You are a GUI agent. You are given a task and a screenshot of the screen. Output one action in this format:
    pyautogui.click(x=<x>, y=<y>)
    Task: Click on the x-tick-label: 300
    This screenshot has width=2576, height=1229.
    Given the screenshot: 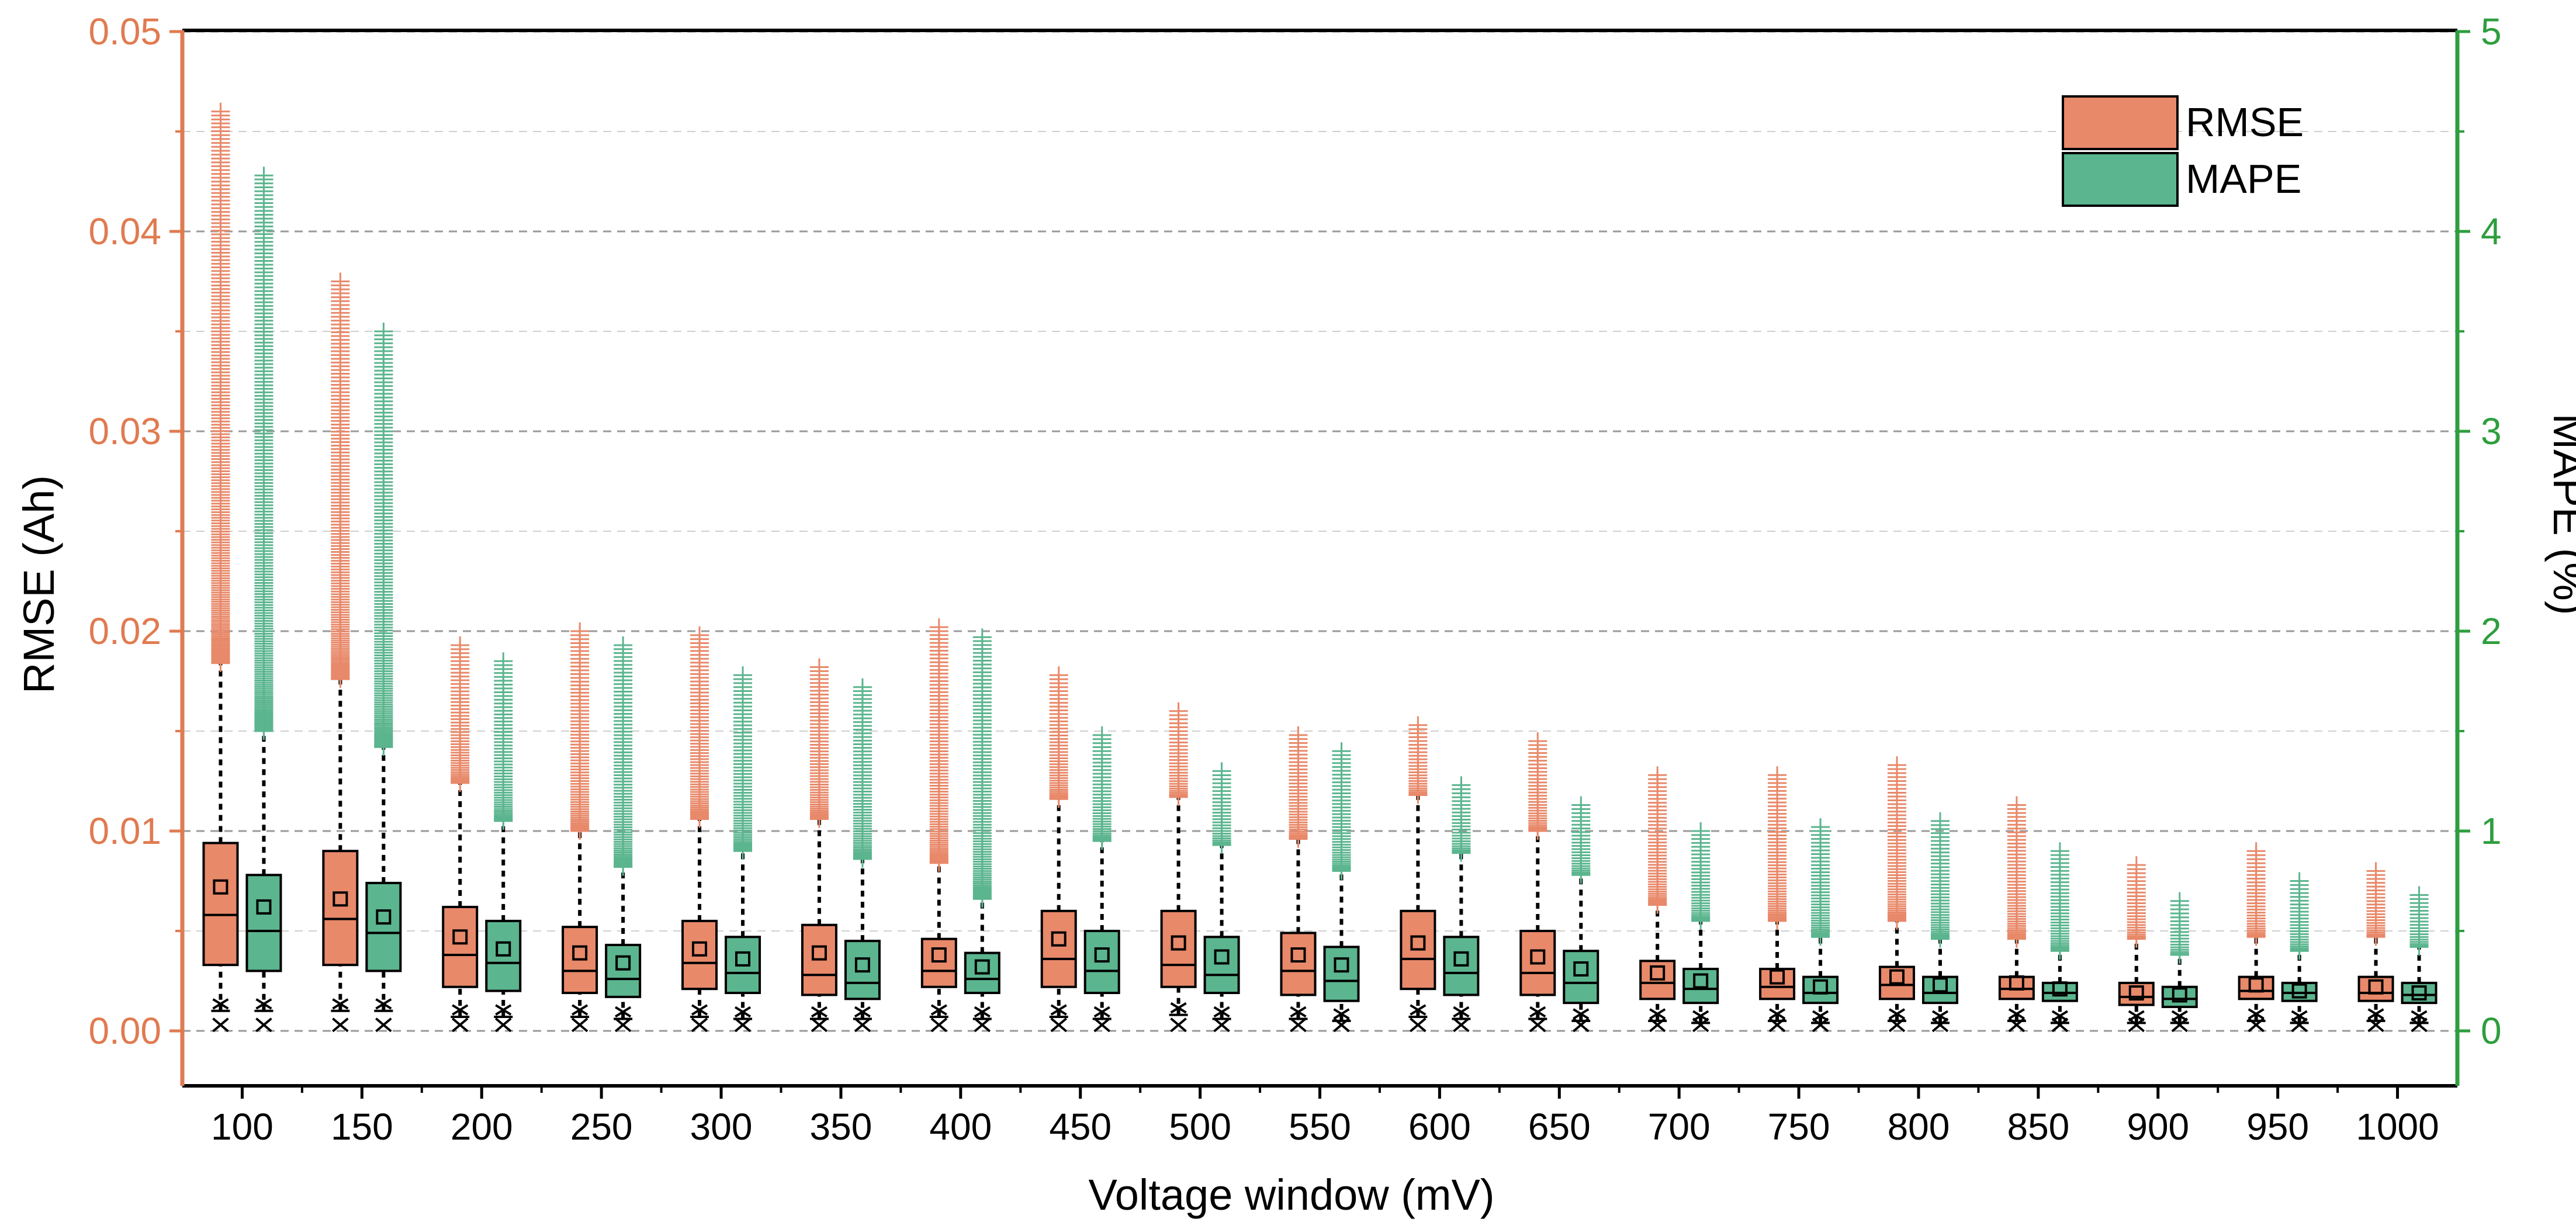 What is the action you would take?
    pyautogui.click(x=721, y=1127)
    